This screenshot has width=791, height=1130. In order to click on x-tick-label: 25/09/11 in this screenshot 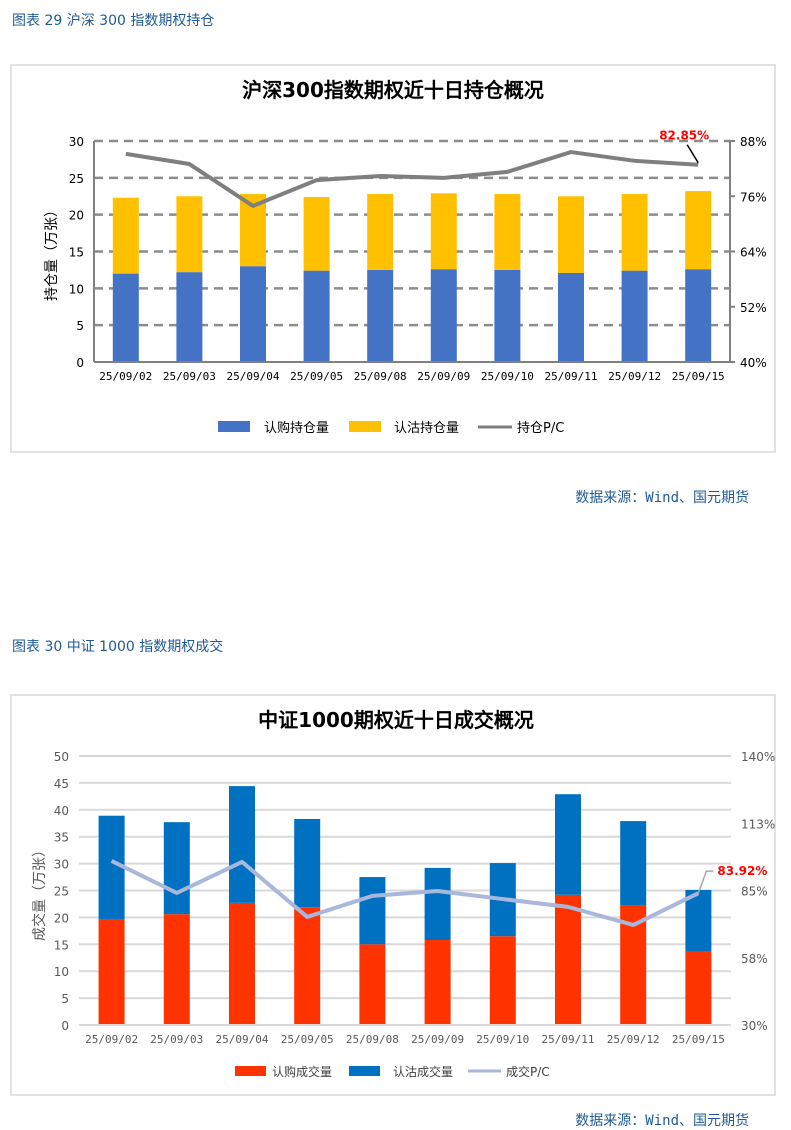, I will do `click(568, 1039)`.